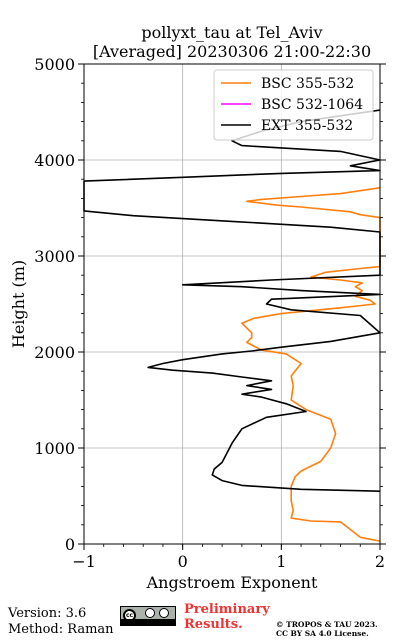  I want to click on y-tick-label: 3000, so click(54, 256).